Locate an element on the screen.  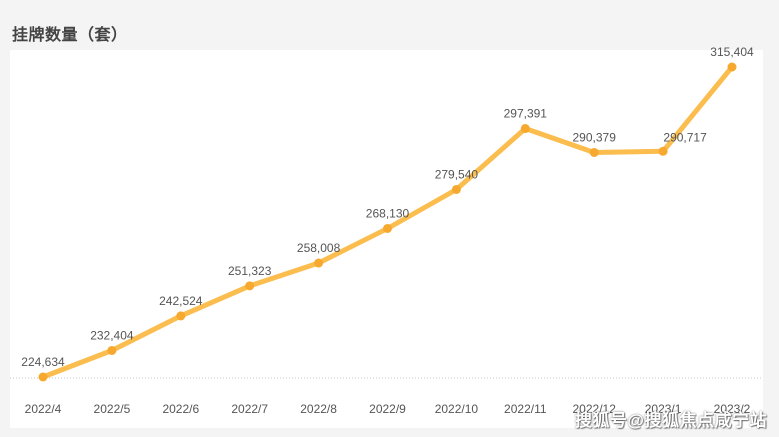
x-tick-label: 2022/12 is located at coordinates (595, 409).